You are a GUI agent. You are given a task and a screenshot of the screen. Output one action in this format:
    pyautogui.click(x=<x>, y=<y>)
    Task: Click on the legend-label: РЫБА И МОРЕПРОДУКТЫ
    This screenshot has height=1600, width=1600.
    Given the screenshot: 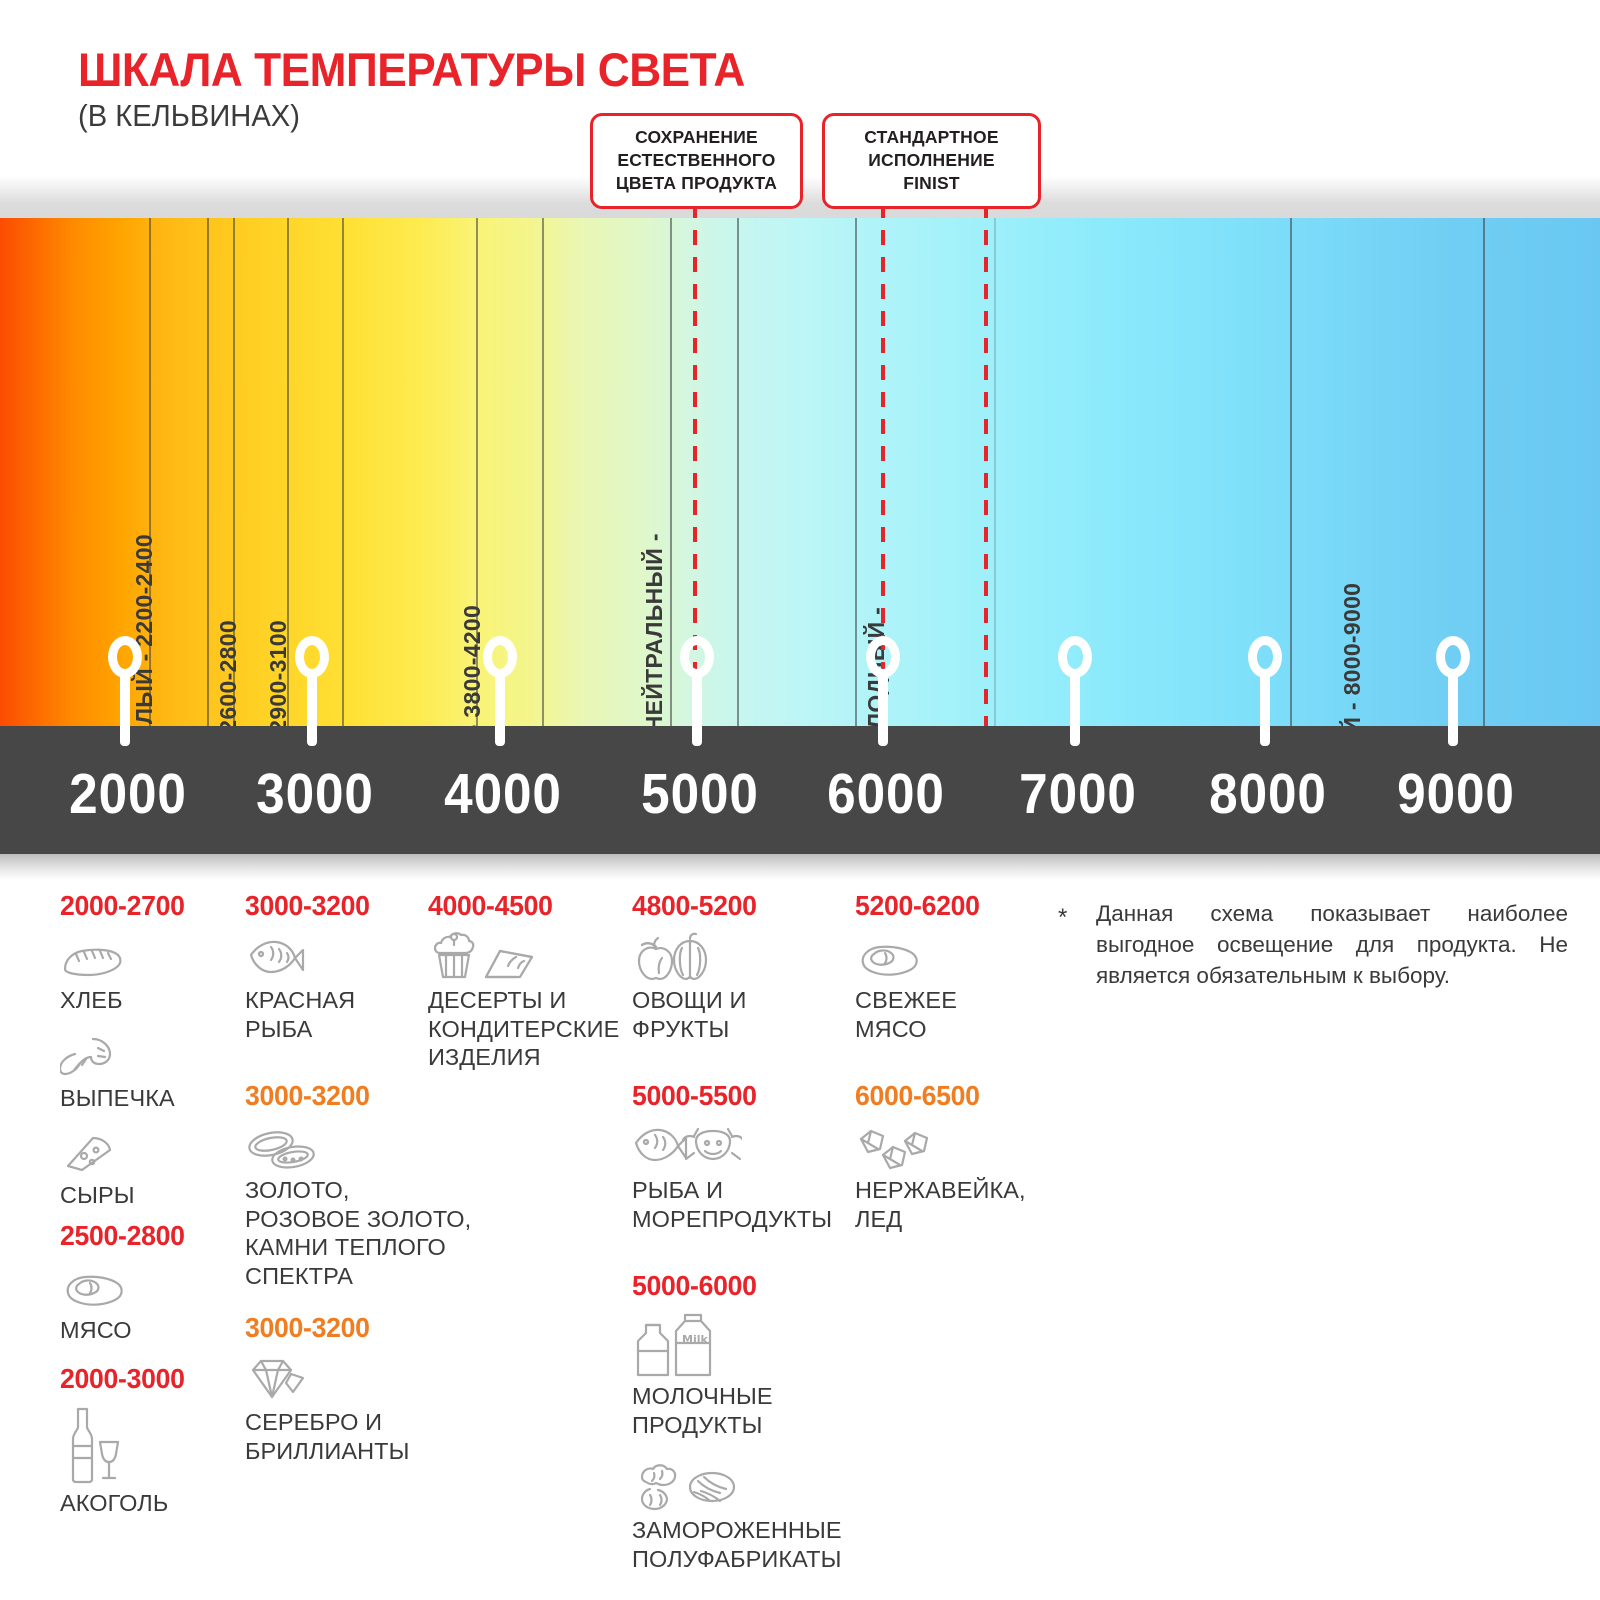 What is the action you would take?
    pyautogui.click(x=732, y=1204)
    